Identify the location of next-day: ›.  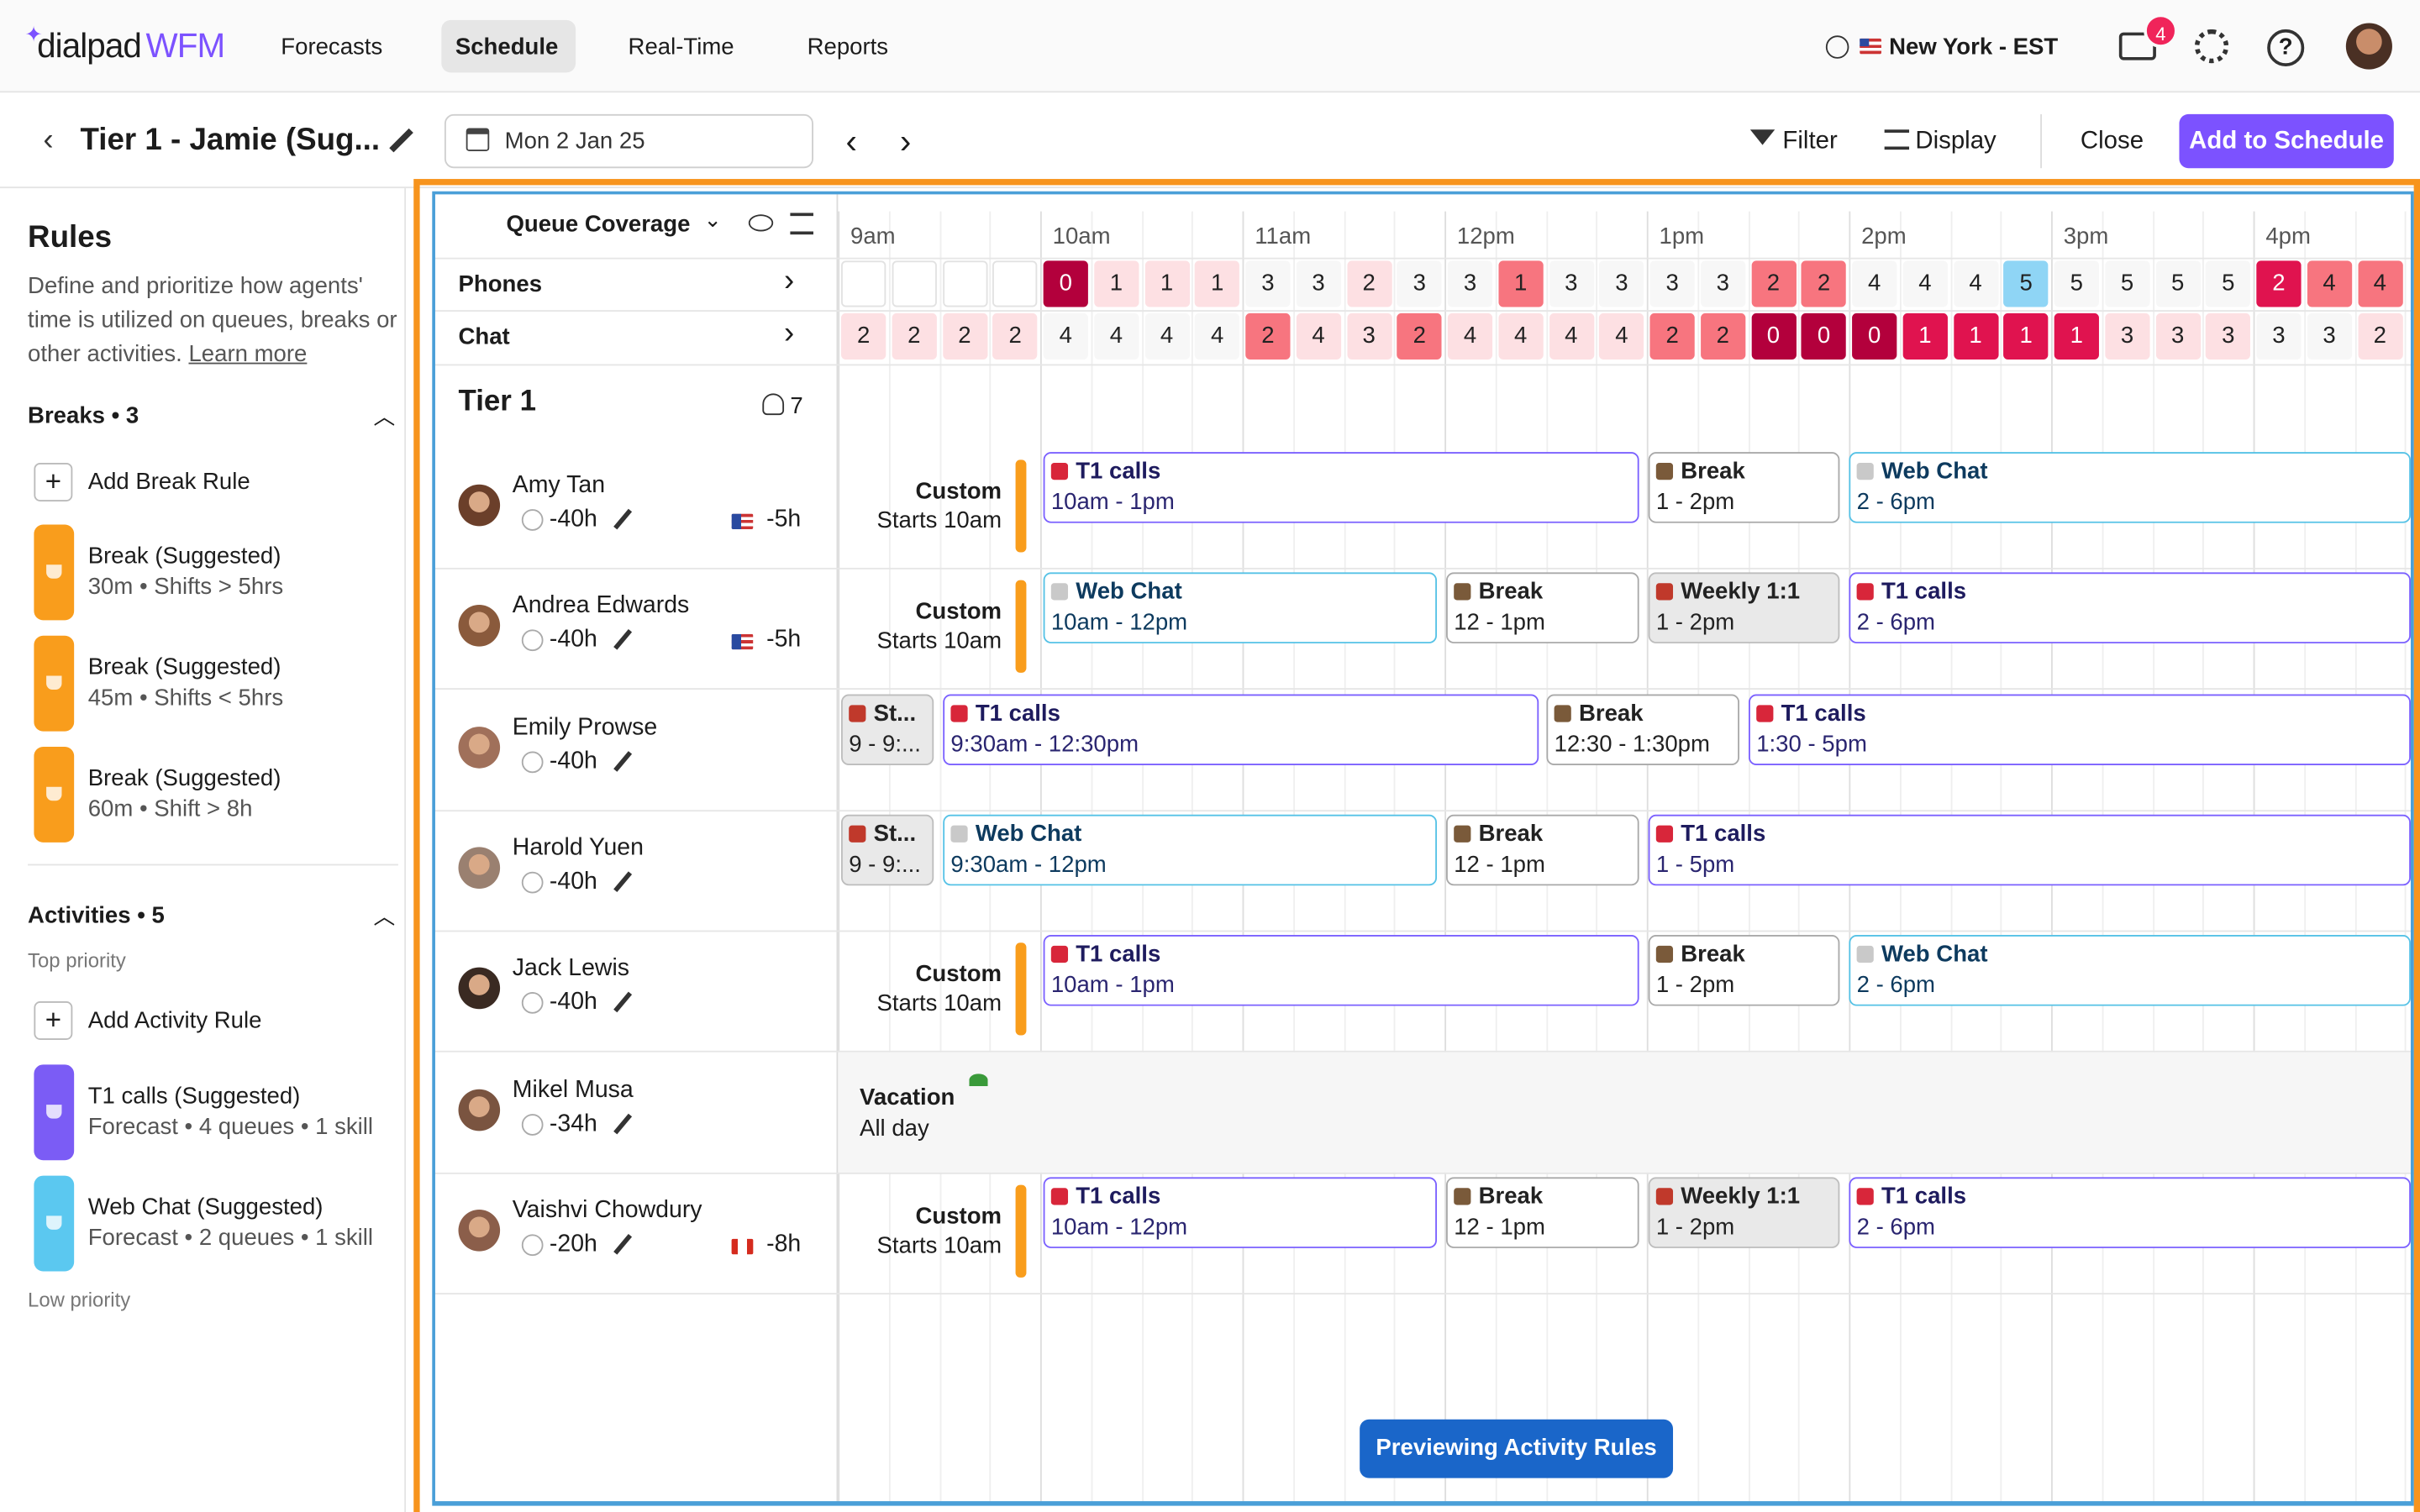
(905, 141).